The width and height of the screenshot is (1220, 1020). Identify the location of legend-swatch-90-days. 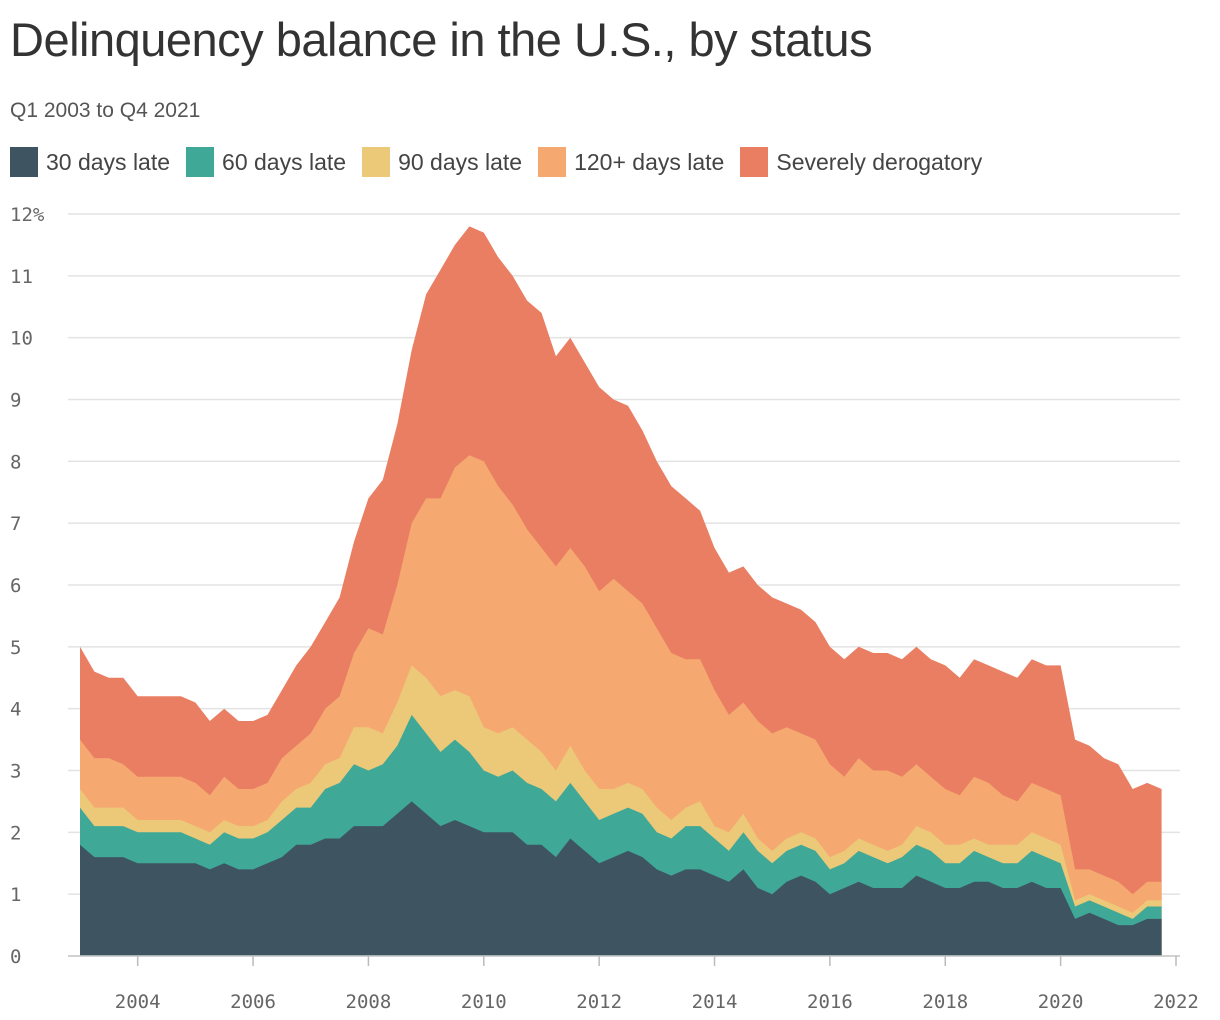
(376, 162).